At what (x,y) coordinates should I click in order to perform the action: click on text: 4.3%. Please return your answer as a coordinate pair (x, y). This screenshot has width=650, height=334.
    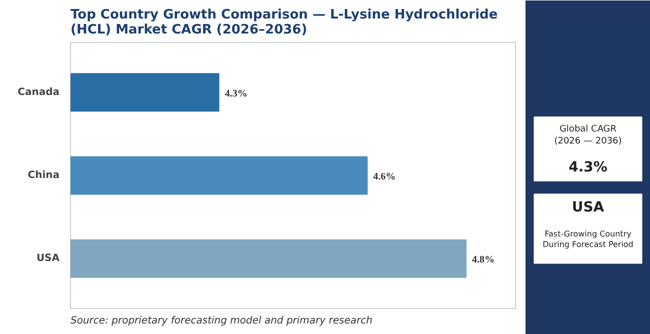
    Looking at the image, I should click on (588, 168).